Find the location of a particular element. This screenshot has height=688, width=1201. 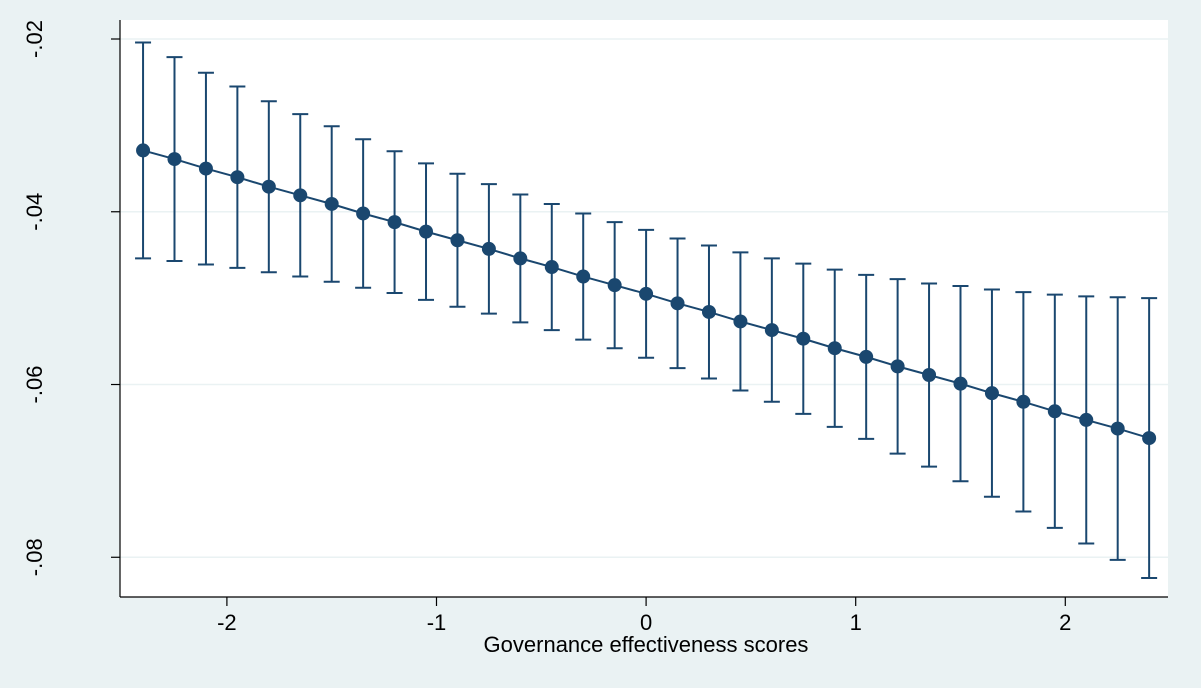

y-tick-label: -.04 is located at coordinates (34, 212).